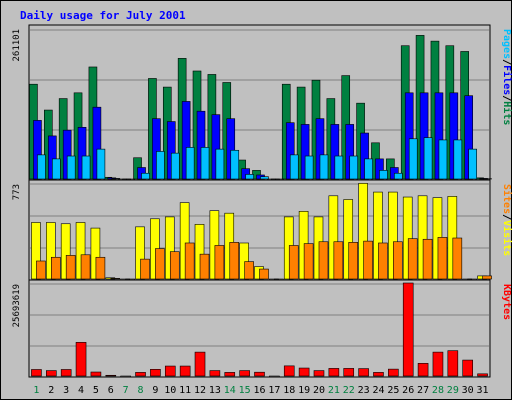  Describe the element at coordinates (506, 113) in the screenshot. I see `side-label-part: Hits` at that location.